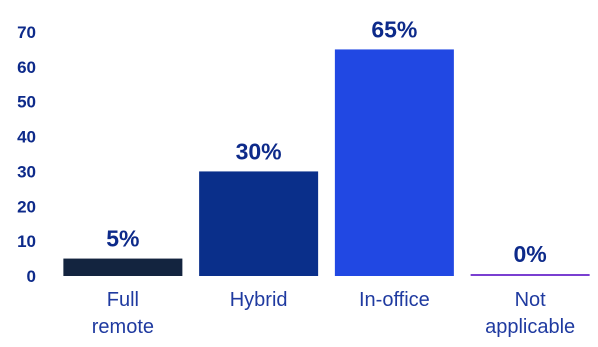 This screenshot has width=598, height=347. What do you see at coordinates (333, 313) in the screenshot?
I see `x-axis: Full remote Hybrid In-office Not applicable` at bounding box center [333, 313].